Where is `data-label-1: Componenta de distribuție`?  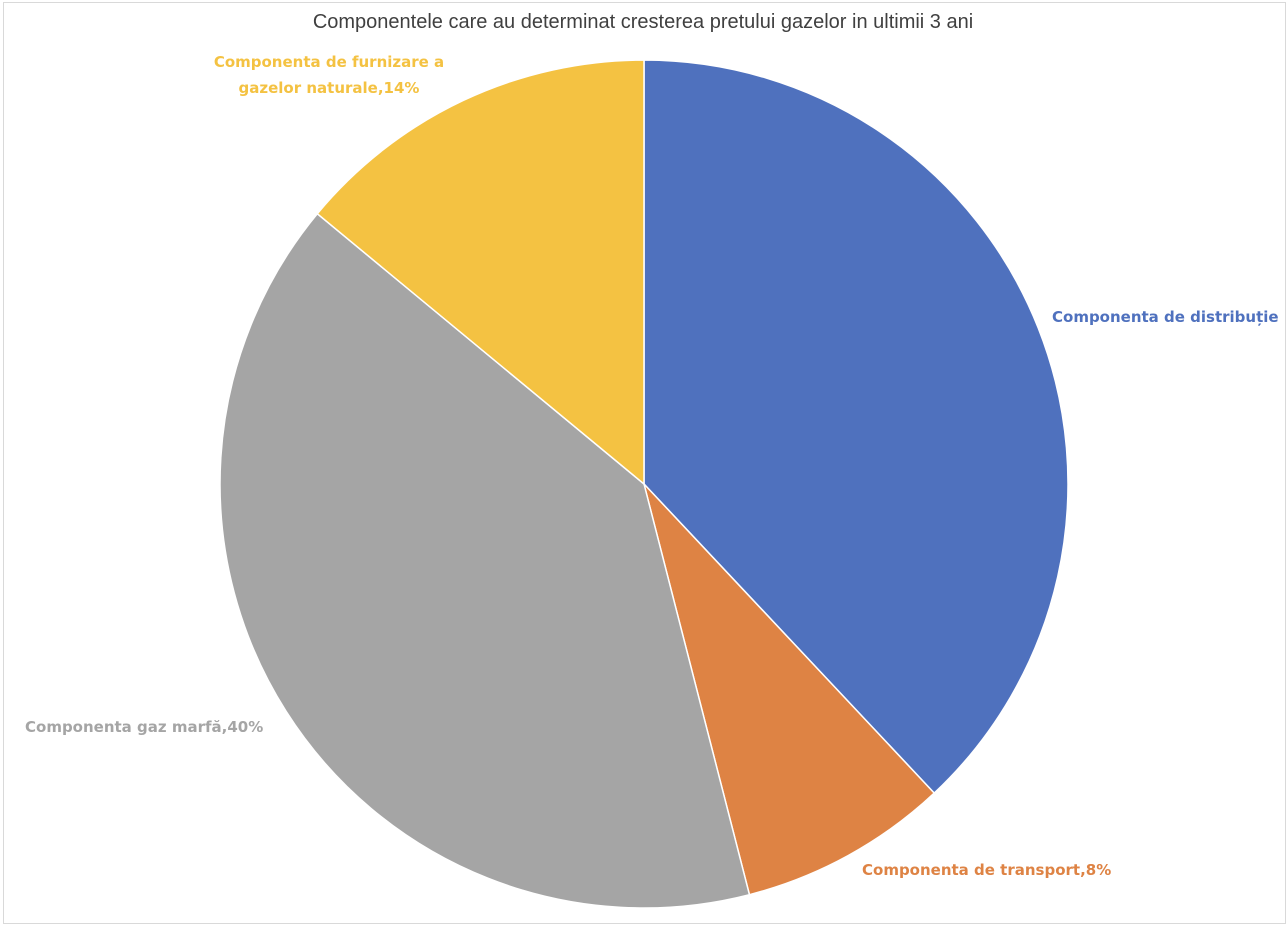
data-label-1: Componenta de distribuție is located at coordinates (1165, 317).